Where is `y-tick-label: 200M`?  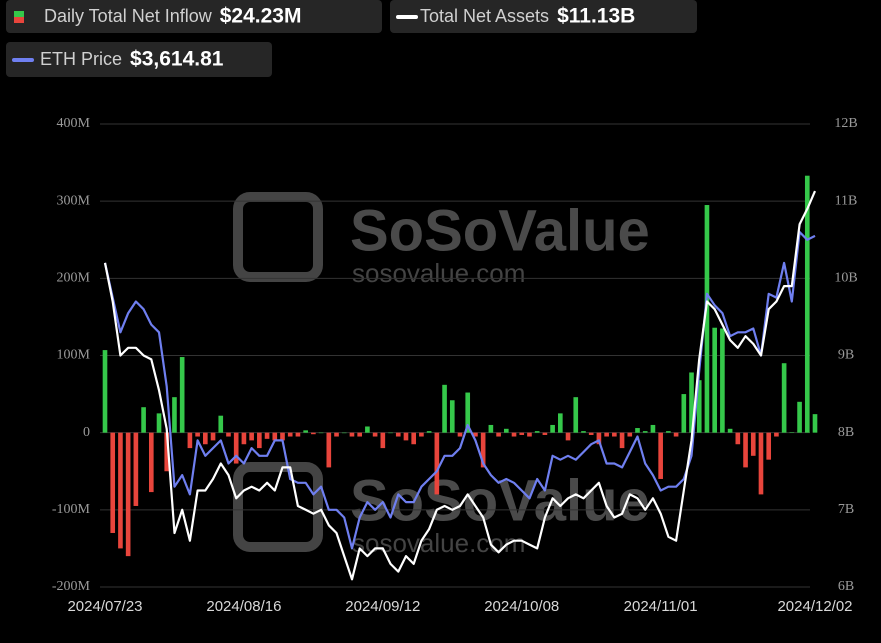
y-tick-label: 200M is located at coordinates (74, 278).